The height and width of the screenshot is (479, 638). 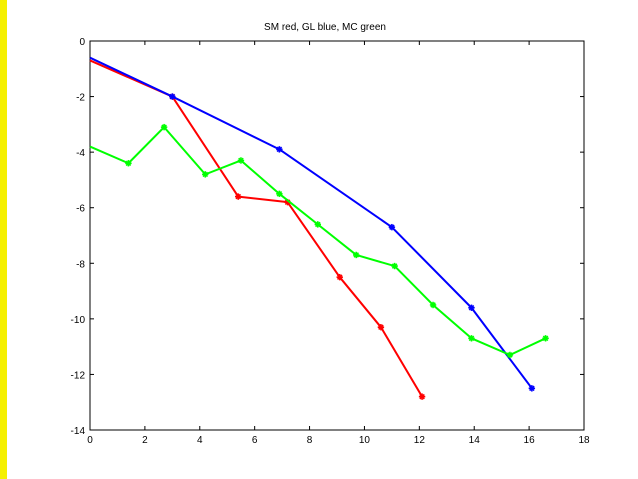 I want to click on x-tick-label: 8, so click(x=310, y=440).